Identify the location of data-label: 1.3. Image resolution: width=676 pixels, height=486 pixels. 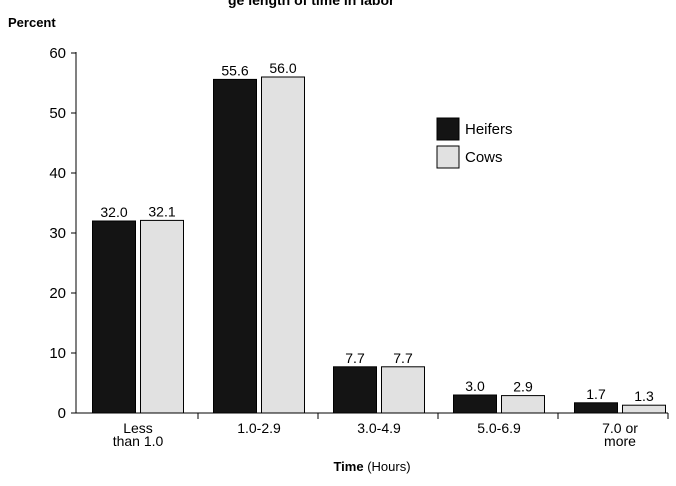
(644, 396).